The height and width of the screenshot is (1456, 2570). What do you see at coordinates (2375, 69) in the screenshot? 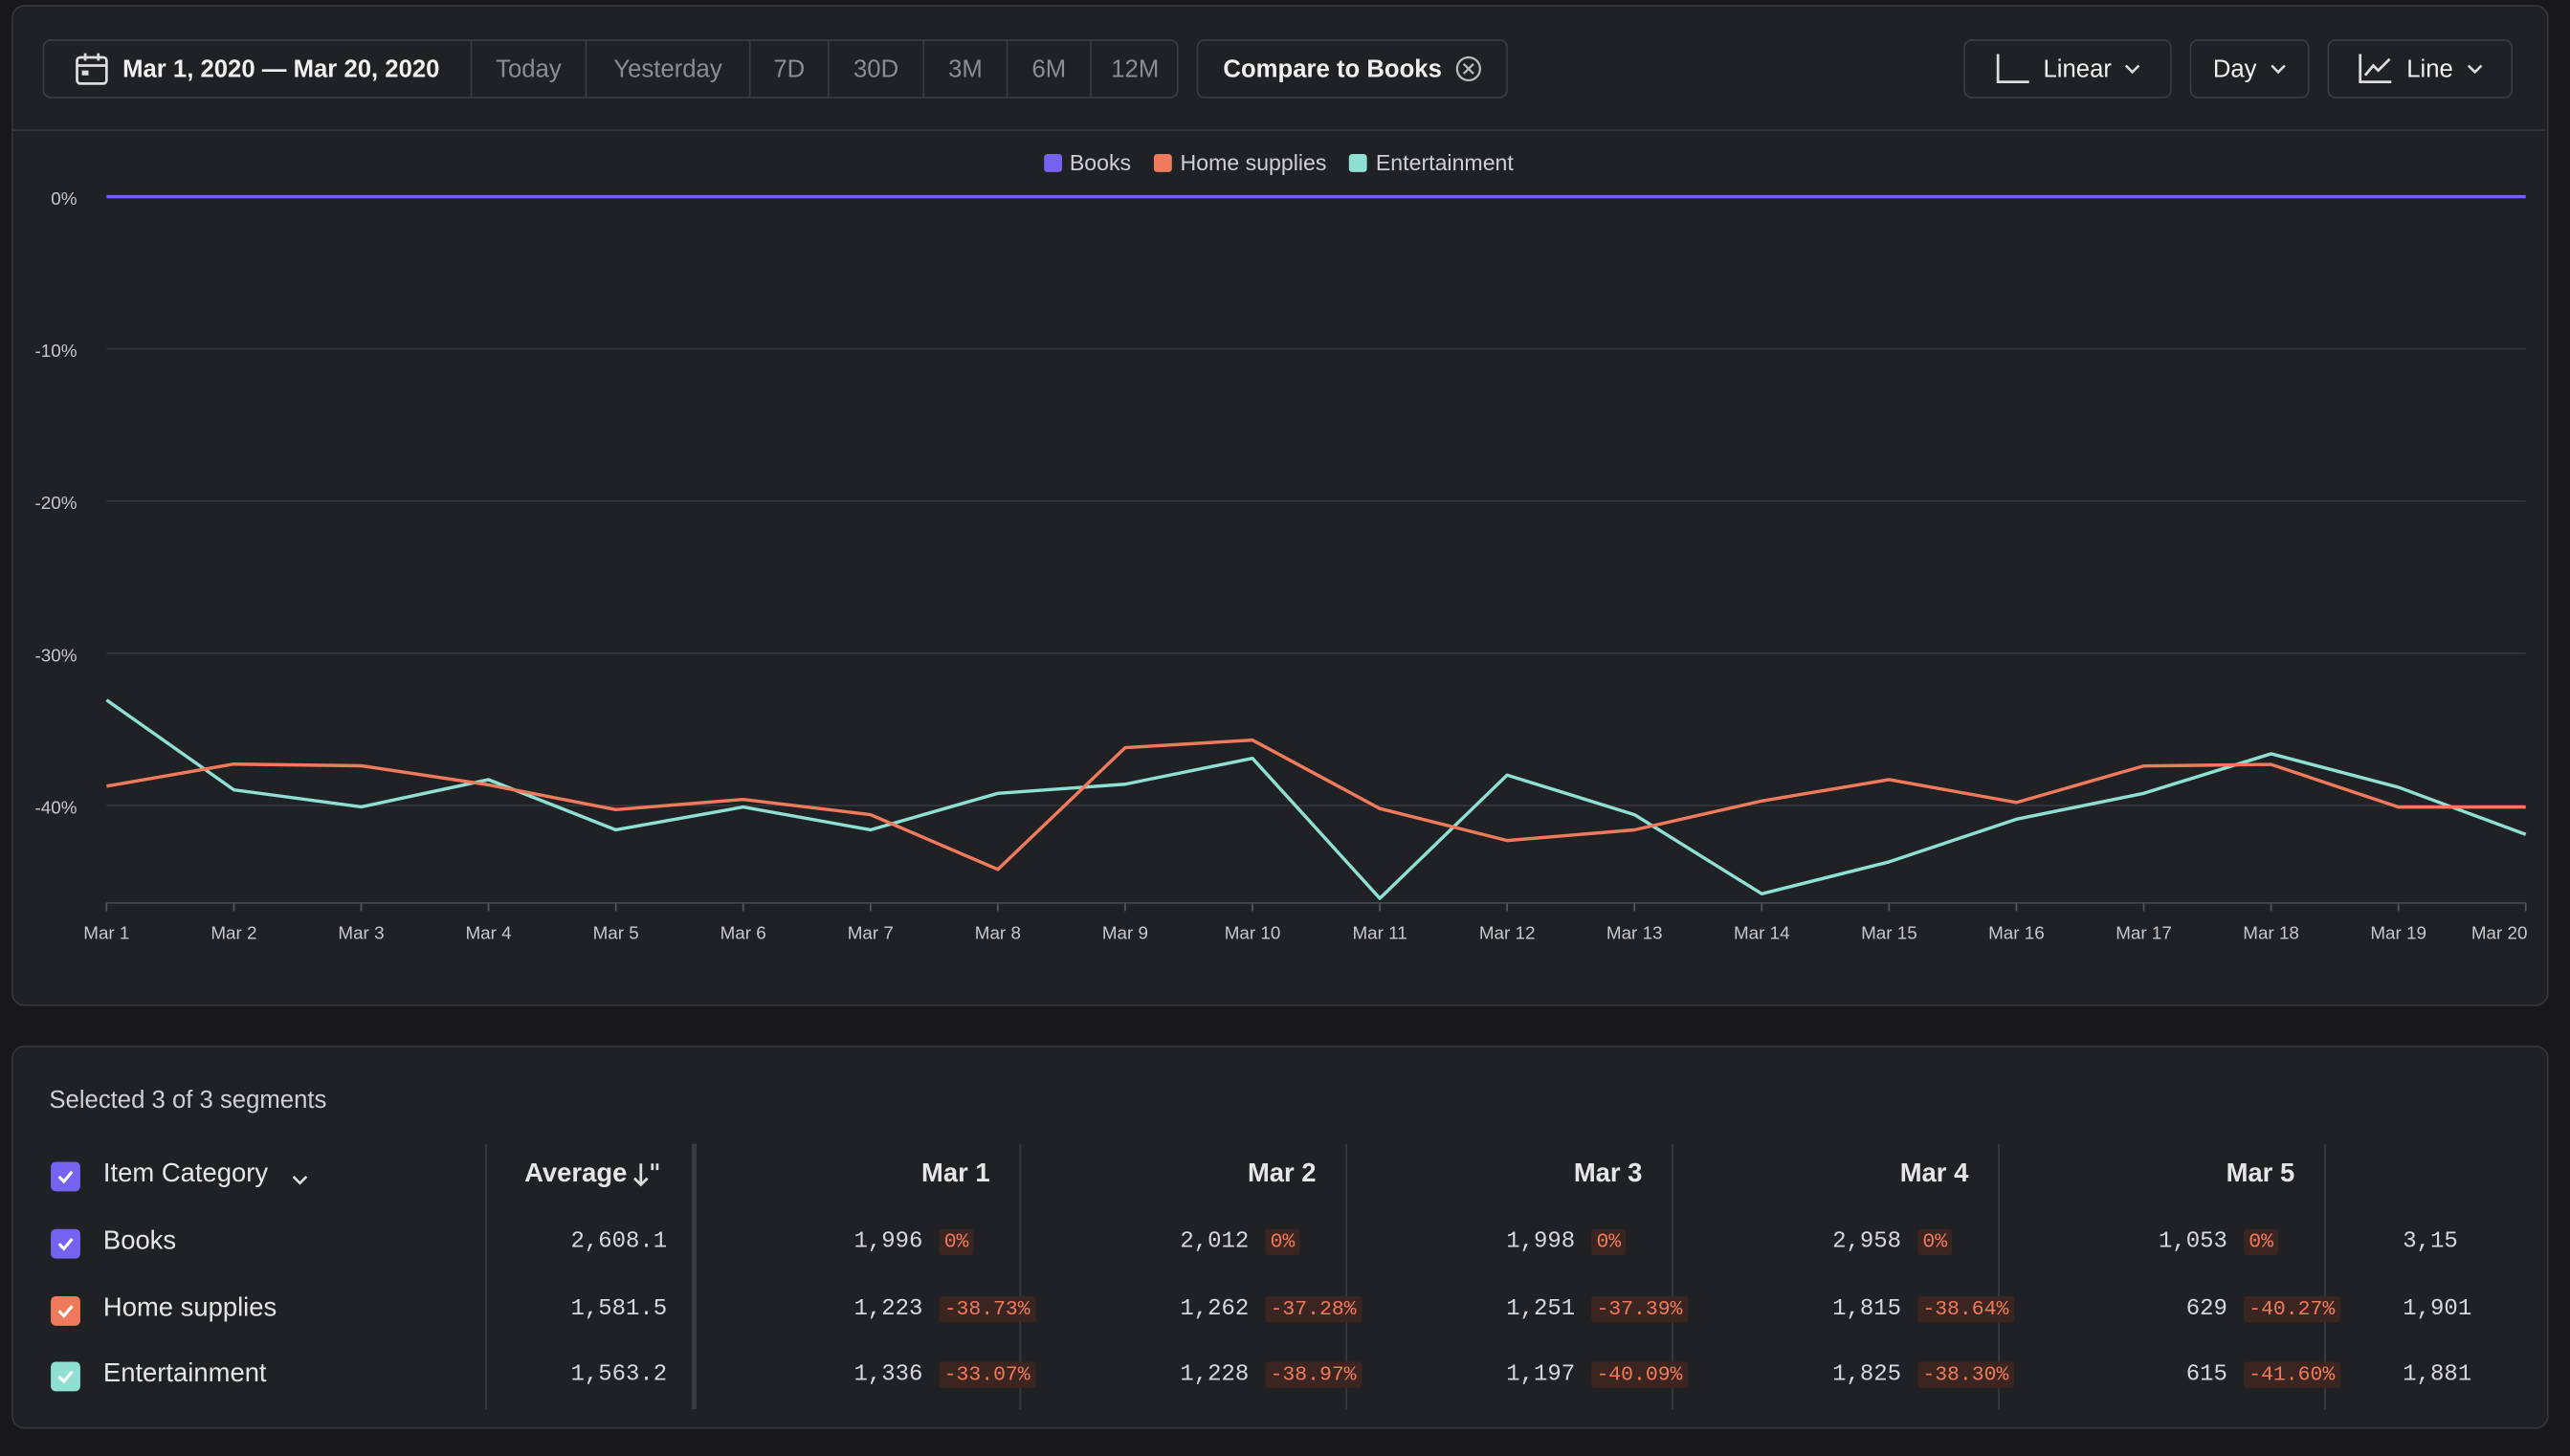
I see `line-icon` at bounding box center [2375, 69].